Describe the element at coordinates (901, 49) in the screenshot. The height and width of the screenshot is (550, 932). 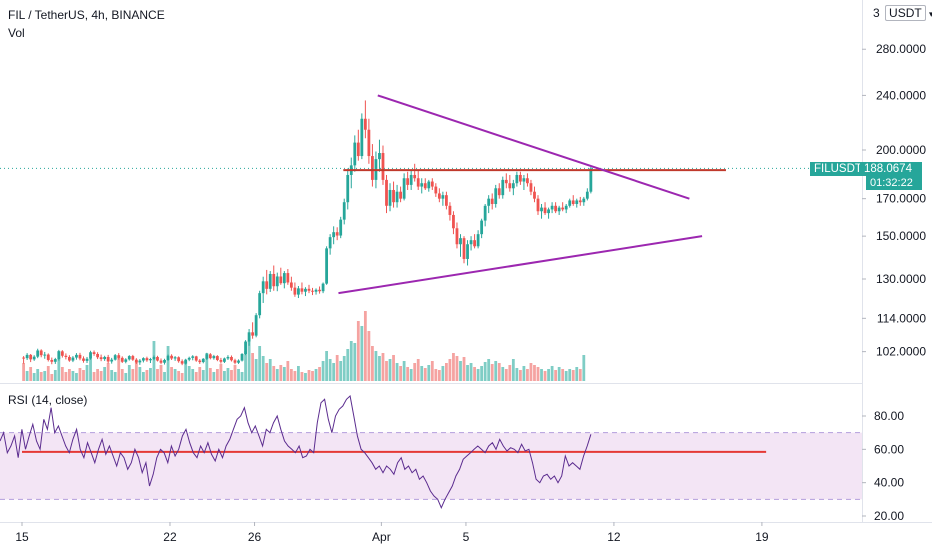
I see `price-tick-label: 280.0000` at that location.